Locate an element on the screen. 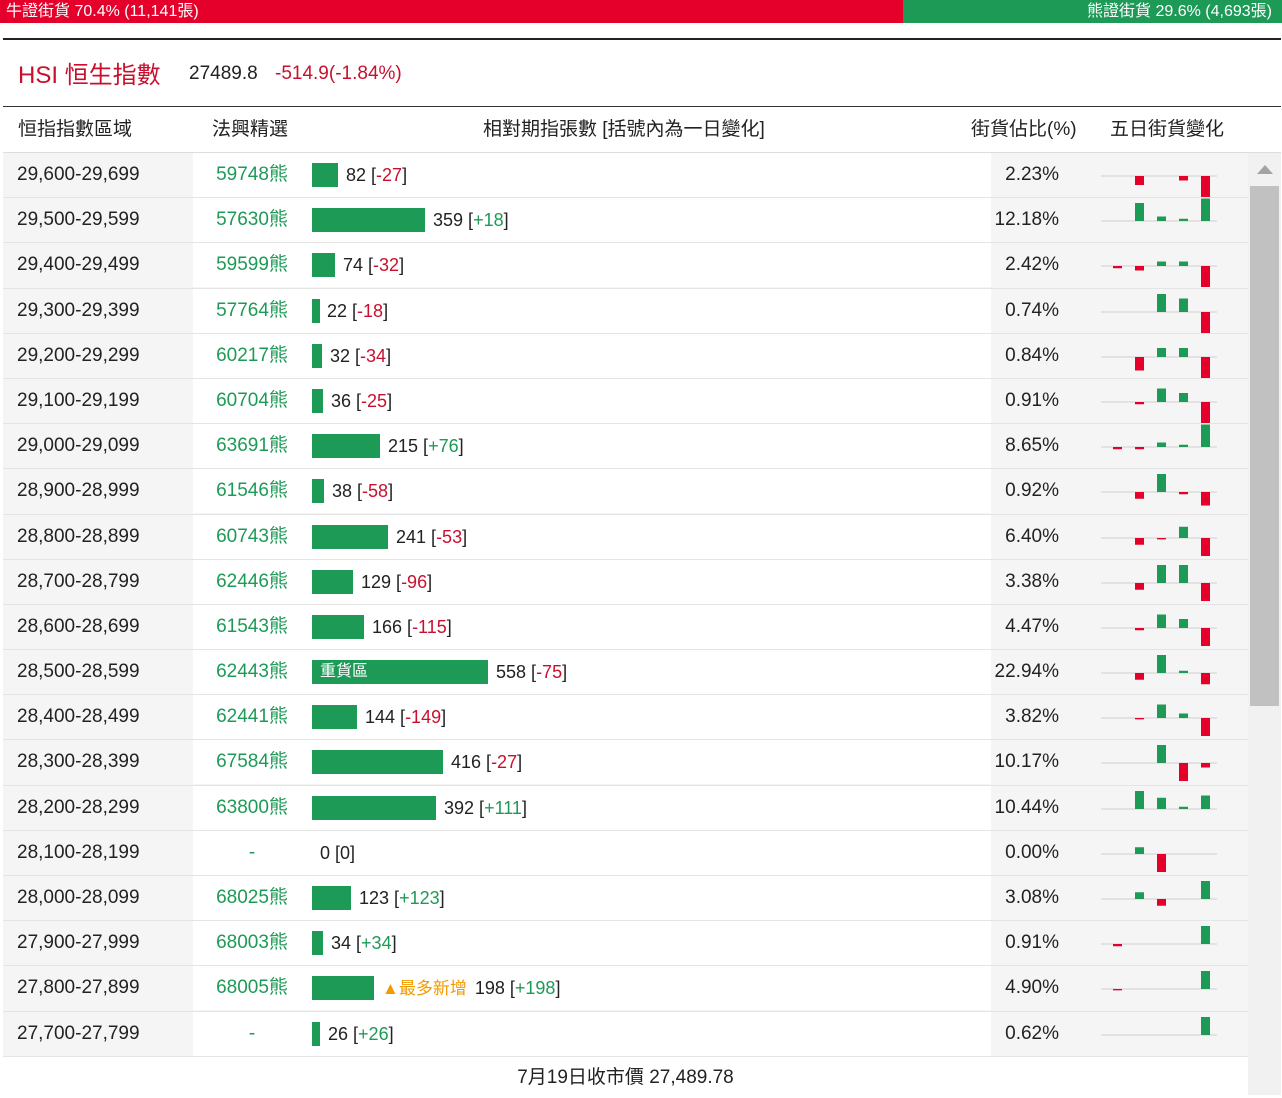 Image resolution: width=1282 pixels, height=1098 pixels. warrant-code-link: 57764熊 is located at coordinates (252, 310).